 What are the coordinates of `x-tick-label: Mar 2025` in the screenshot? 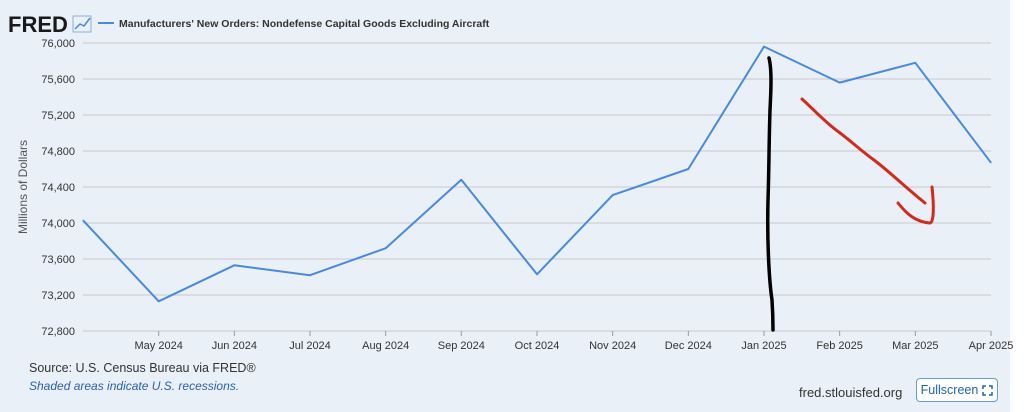 It's located at (915, 346).